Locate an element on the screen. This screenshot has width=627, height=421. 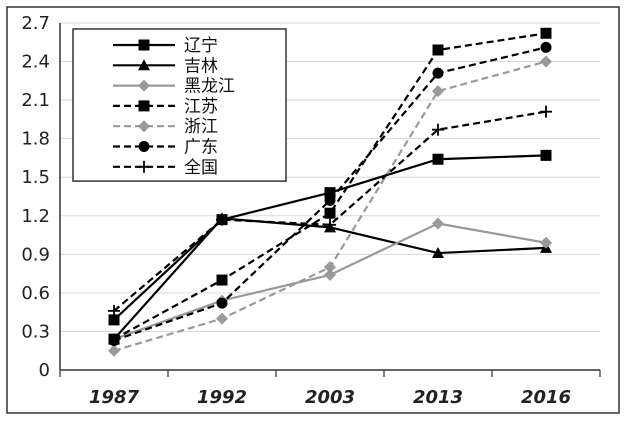
legend-label: 广东 is located at coordinates (201, 148).